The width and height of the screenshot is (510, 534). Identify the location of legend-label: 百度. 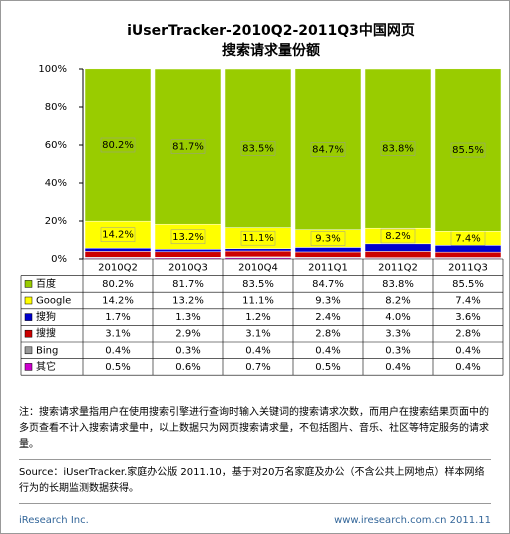
(46, 283).